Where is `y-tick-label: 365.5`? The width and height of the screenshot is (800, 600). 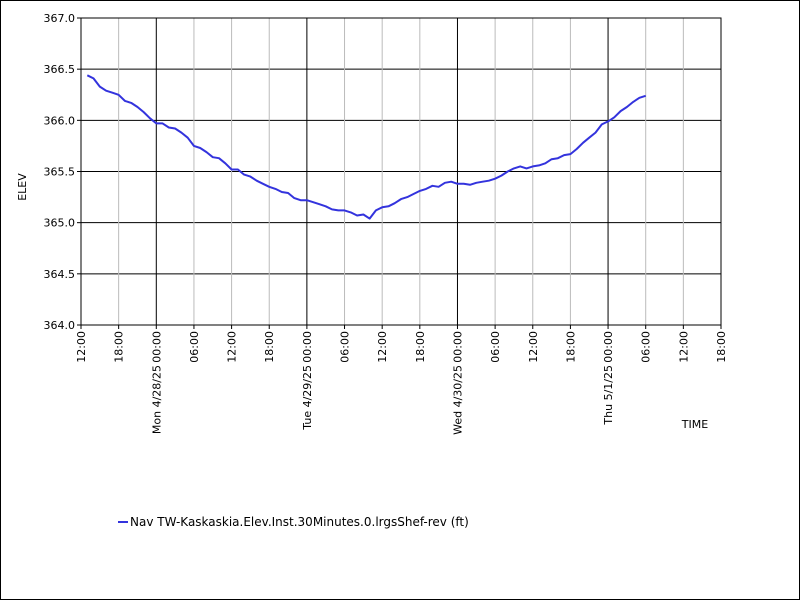
y-tick-label: 365.5 is located at coordinates (60, 172).